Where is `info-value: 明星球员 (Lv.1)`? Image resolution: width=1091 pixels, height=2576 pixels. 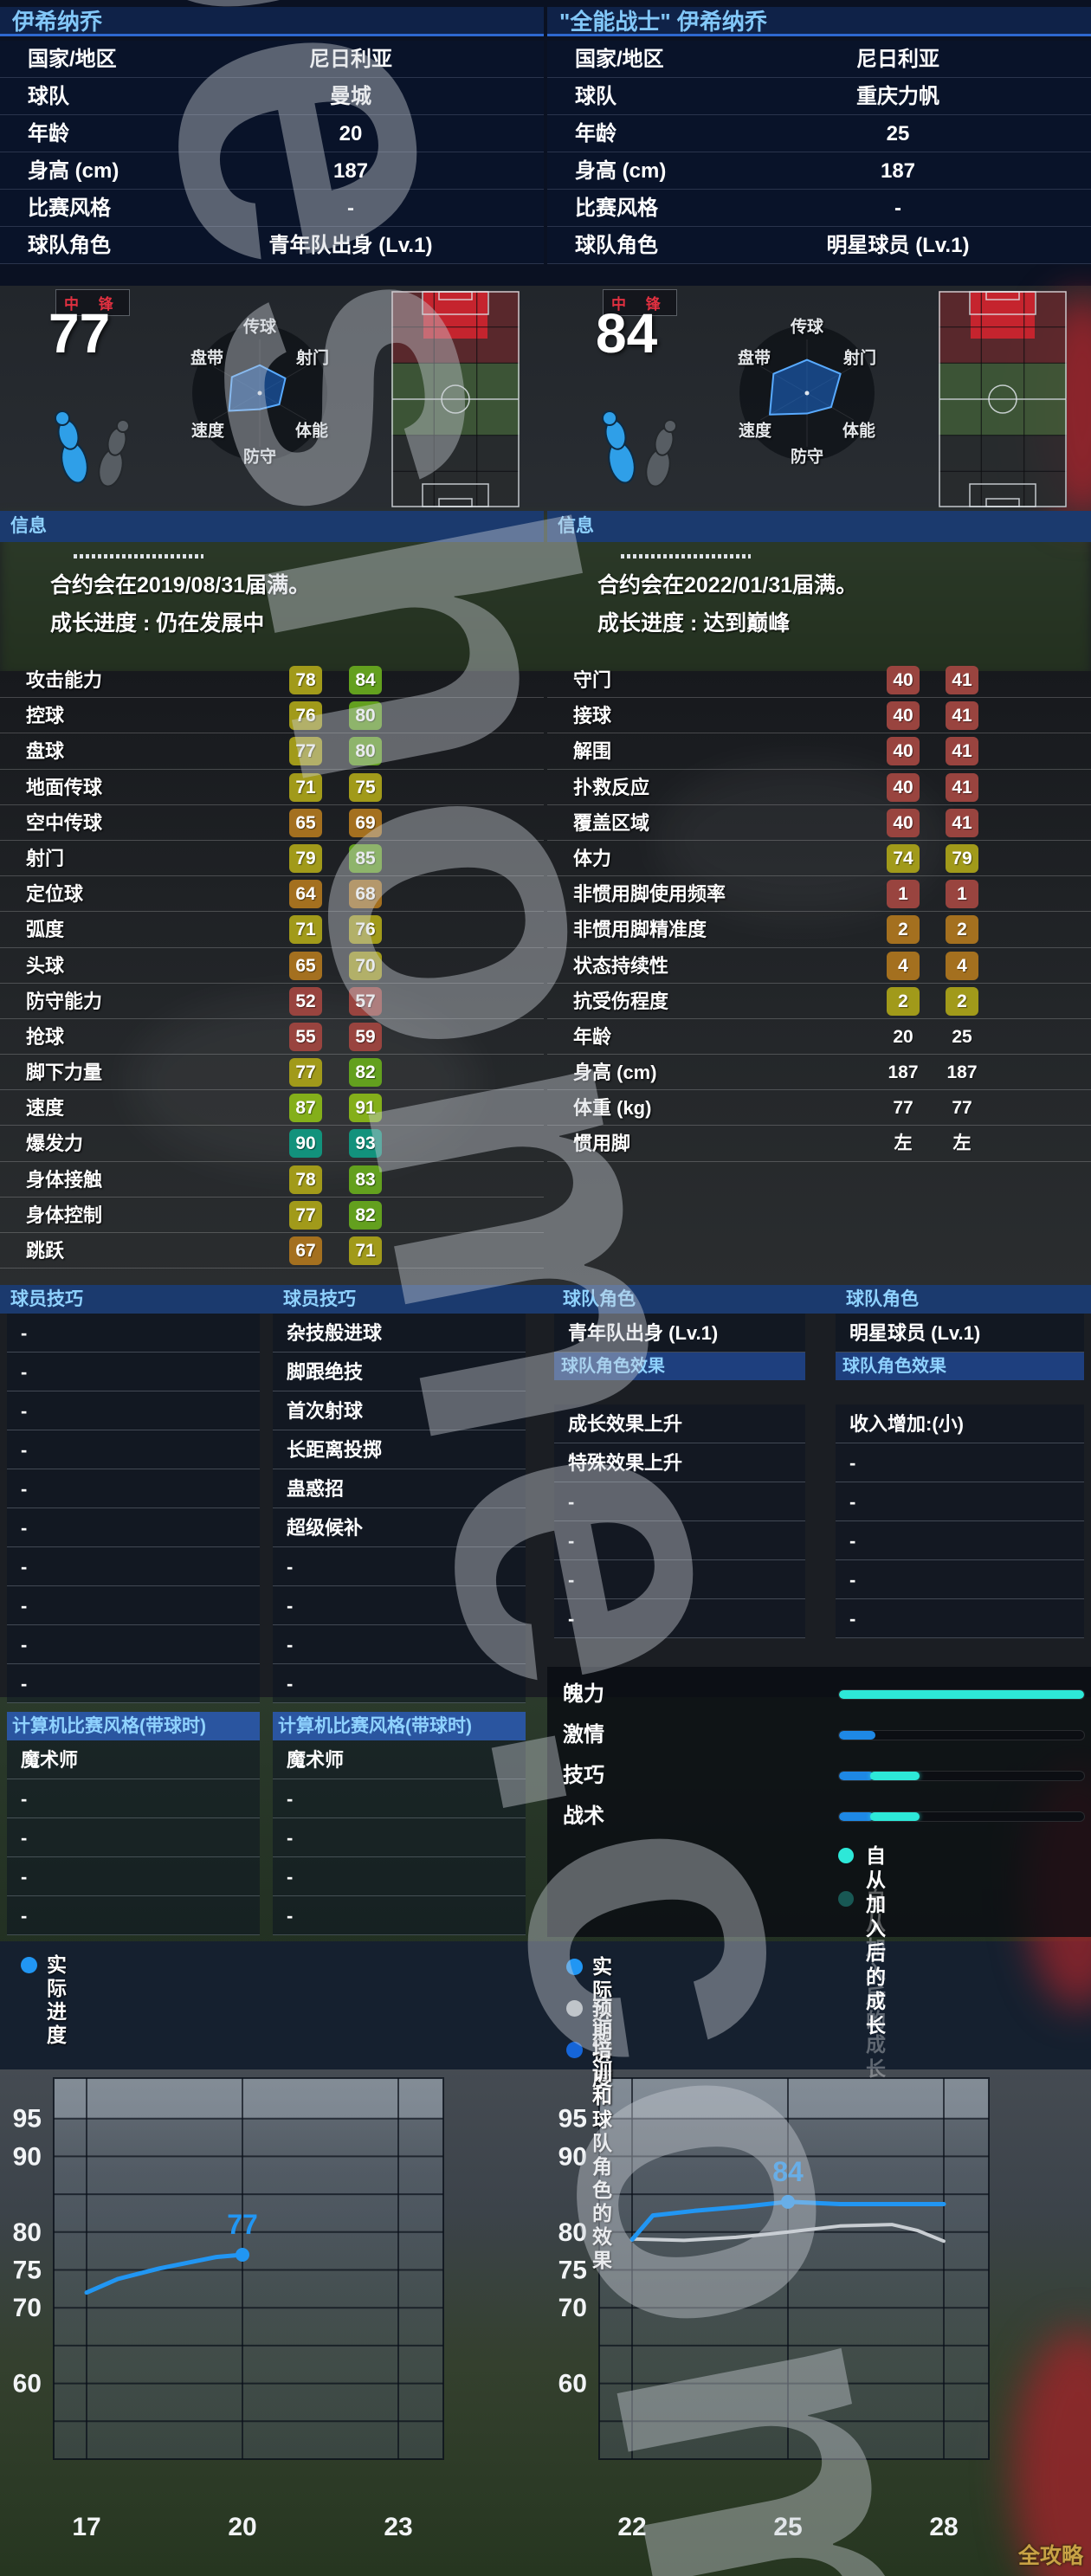
info-value: 明星球员 (Lv.1) is located at coordinates (898, 245).